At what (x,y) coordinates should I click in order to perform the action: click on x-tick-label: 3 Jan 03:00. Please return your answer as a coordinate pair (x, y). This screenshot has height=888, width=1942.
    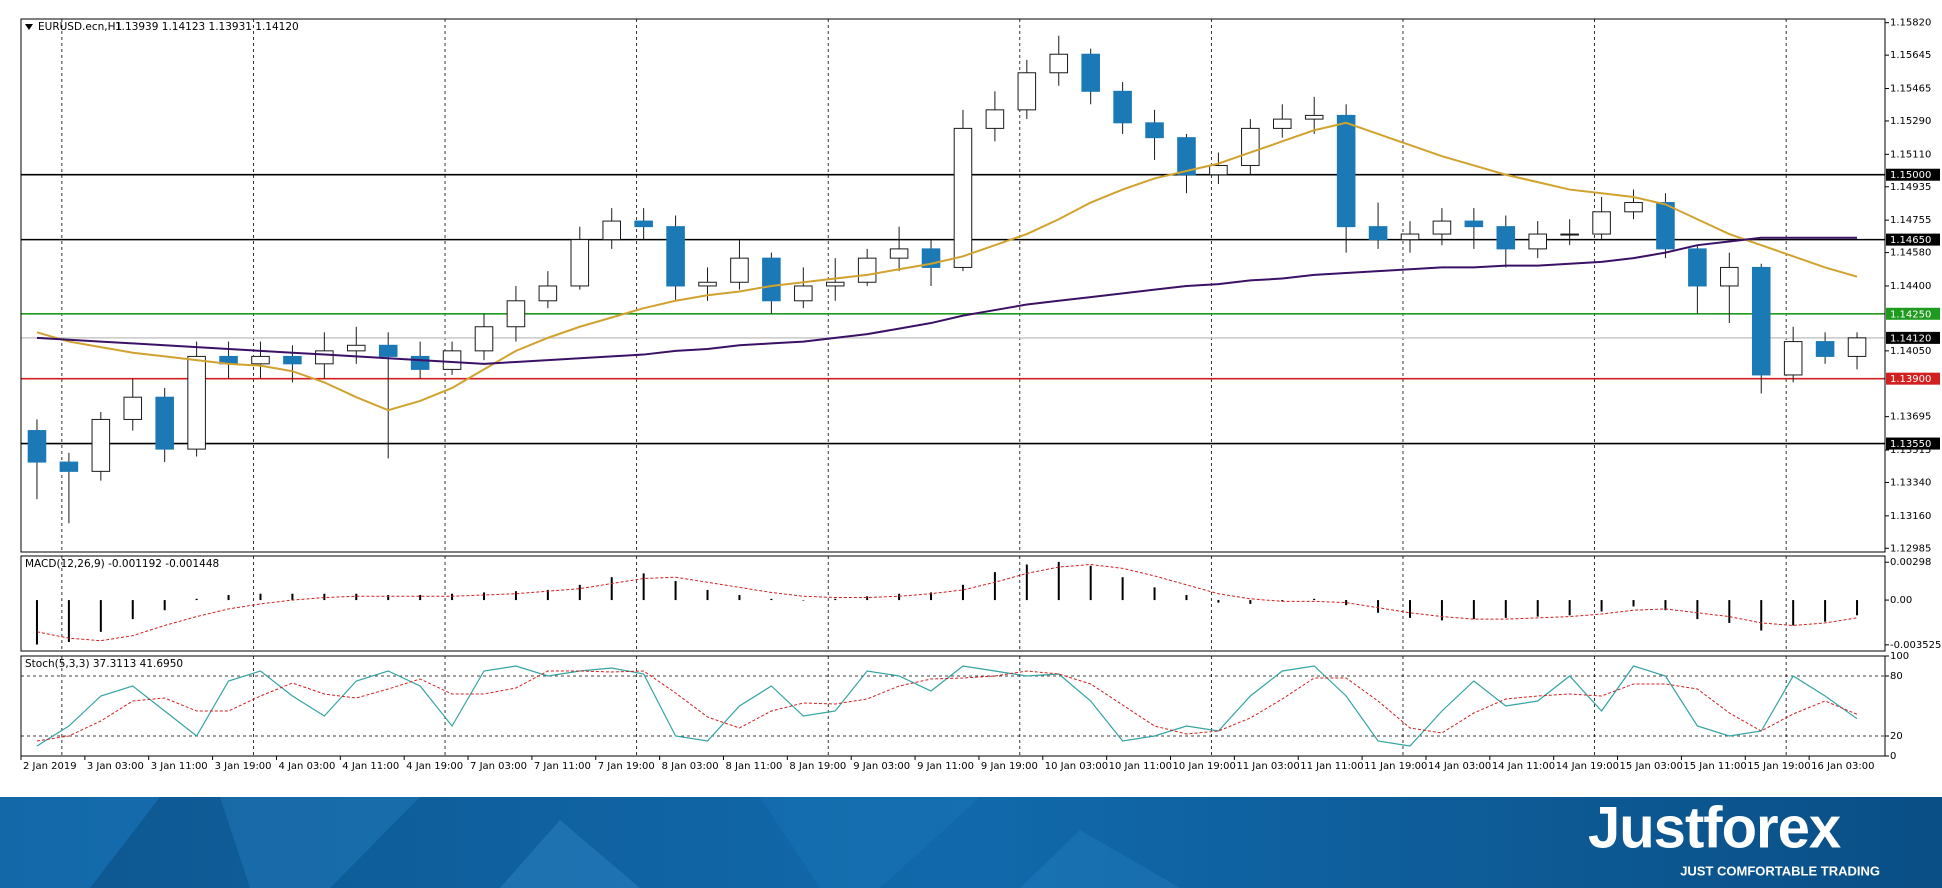
    Looking at the image, I should click on (115, 766).